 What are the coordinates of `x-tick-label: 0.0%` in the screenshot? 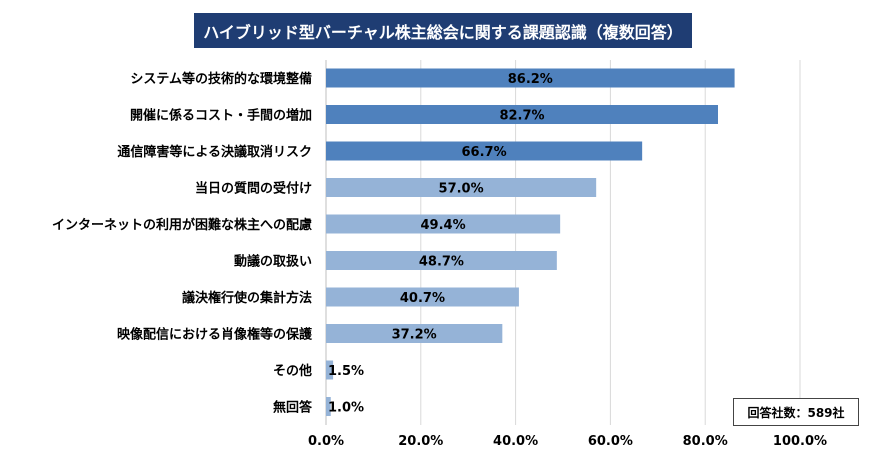 It's located at (326, 441).